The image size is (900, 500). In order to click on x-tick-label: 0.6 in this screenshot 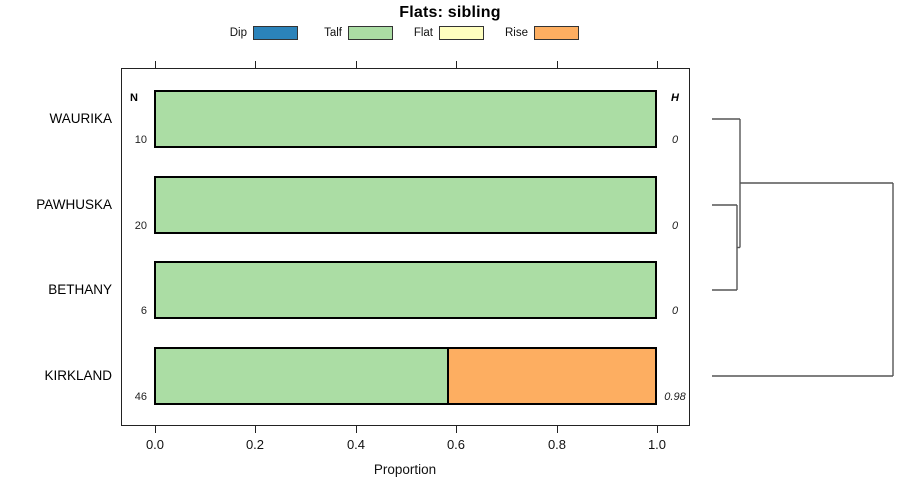, I will do `click(456, 444)`.